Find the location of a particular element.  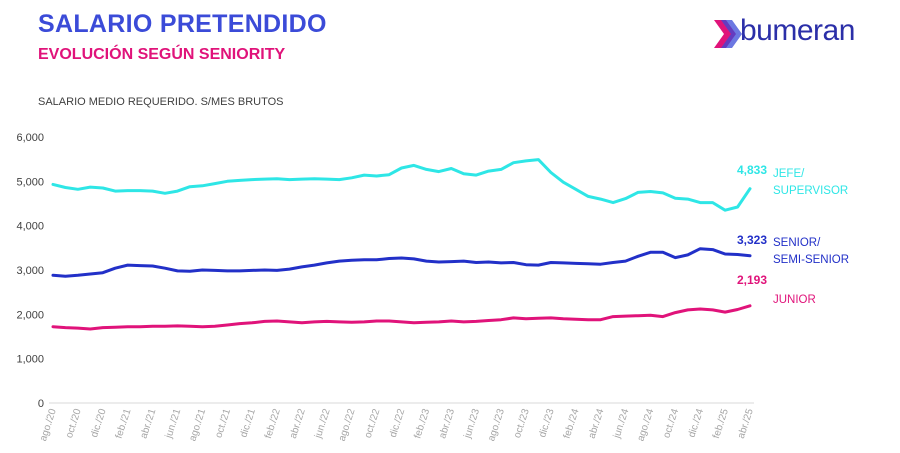

x-tick-label: jun./22 is located at coordinates (323, 423).